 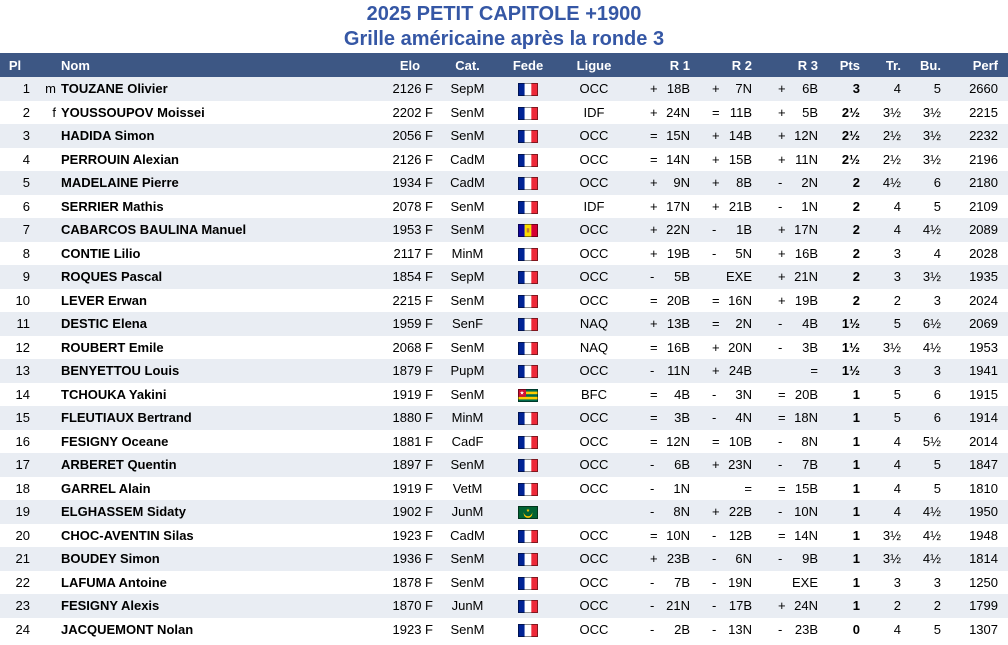 I want to click on rank: 4, so click(x=26, y=159).